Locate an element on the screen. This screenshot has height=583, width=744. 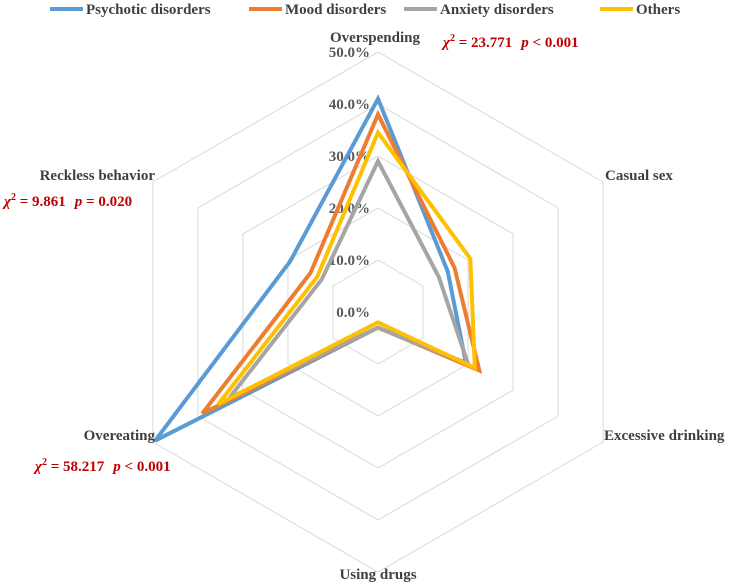
chi-value: = 9.861 is located at coordinates (41, 202).